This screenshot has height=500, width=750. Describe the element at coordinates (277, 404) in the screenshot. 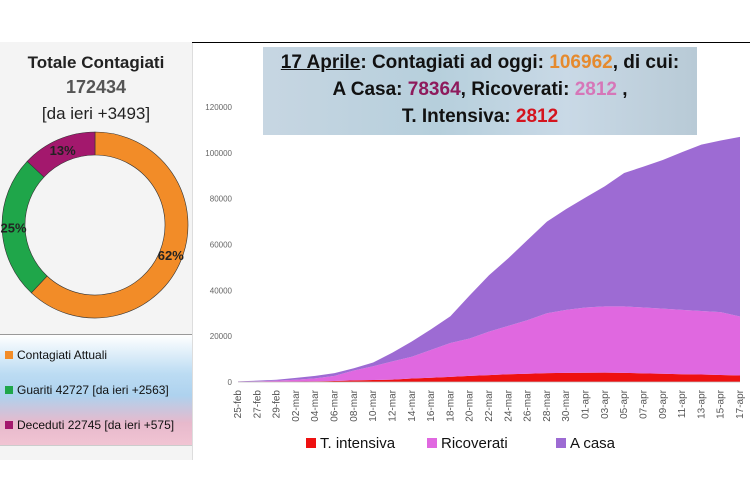

I see `x-tick-label: 29-feb` at that location.